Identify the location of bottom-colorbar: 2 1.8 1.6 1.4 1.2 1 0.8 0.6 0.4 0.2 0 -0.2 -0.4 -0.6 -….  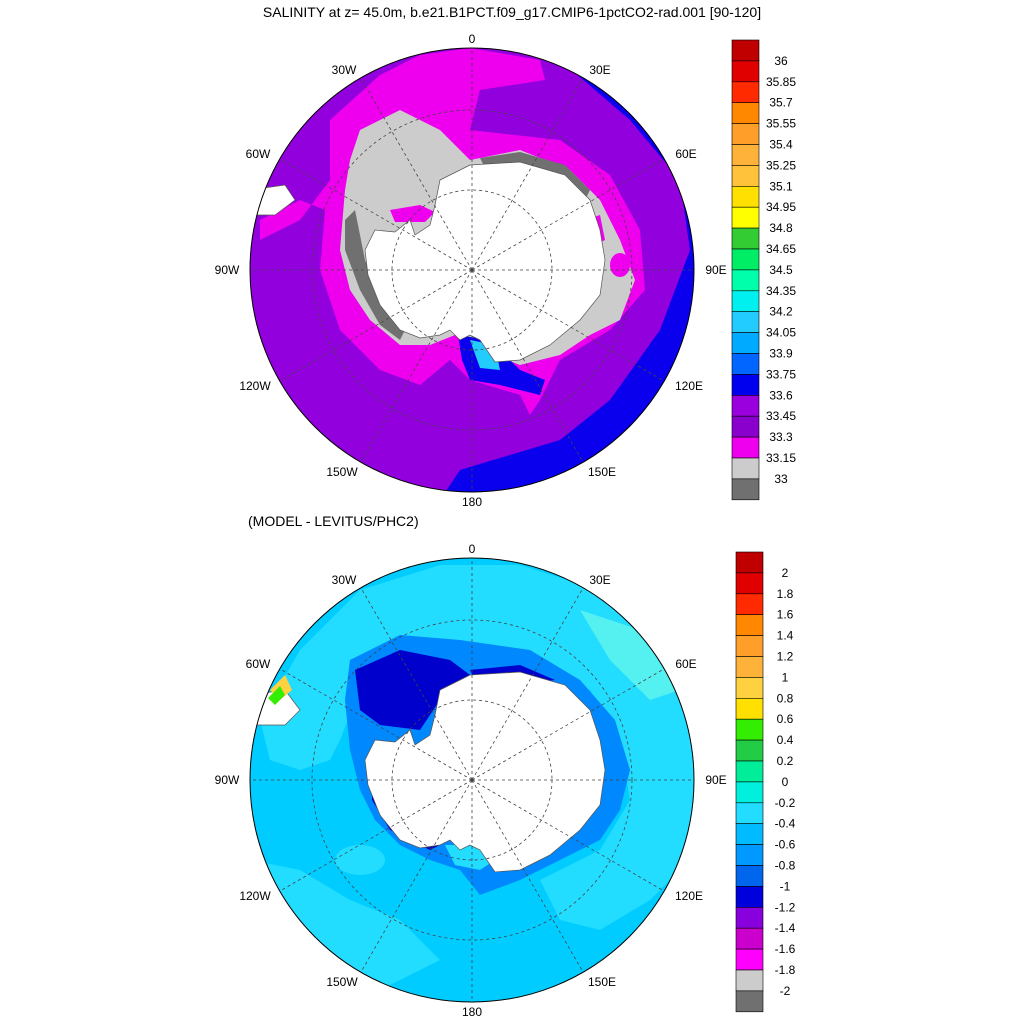
(765, 782).